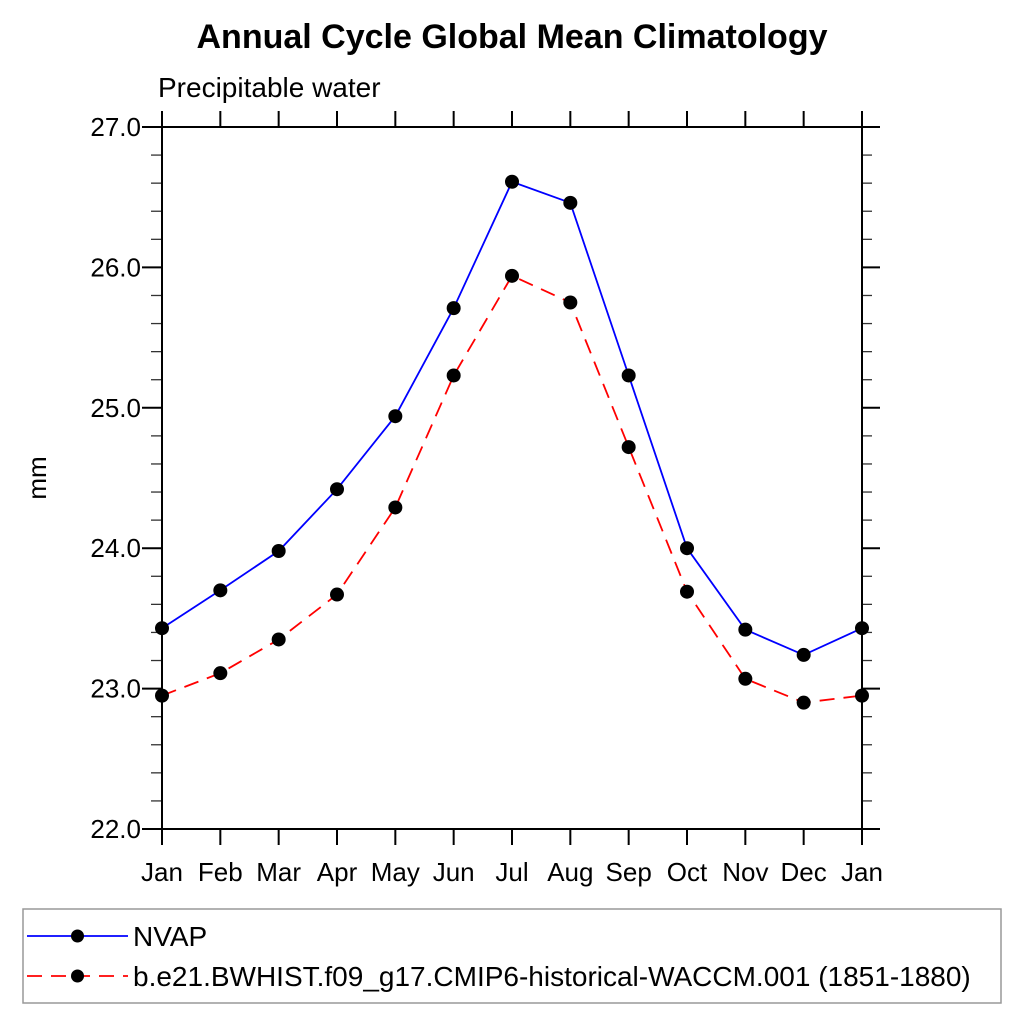  Describe the element at coordinates (115, 127) in the screenshot. I see `y-axis-tick-label: 27.0` at that location.